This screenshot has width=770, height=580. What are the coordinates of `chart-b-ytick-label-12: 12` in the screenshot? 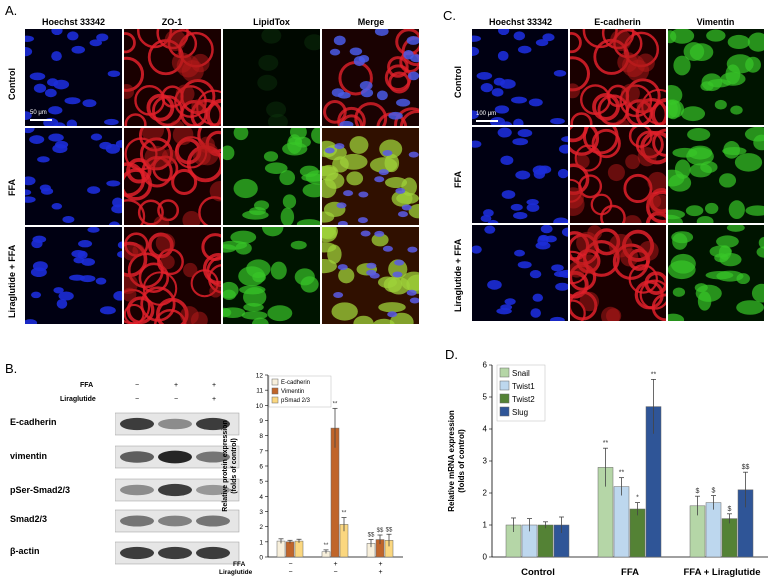 It's located at (260, 376).